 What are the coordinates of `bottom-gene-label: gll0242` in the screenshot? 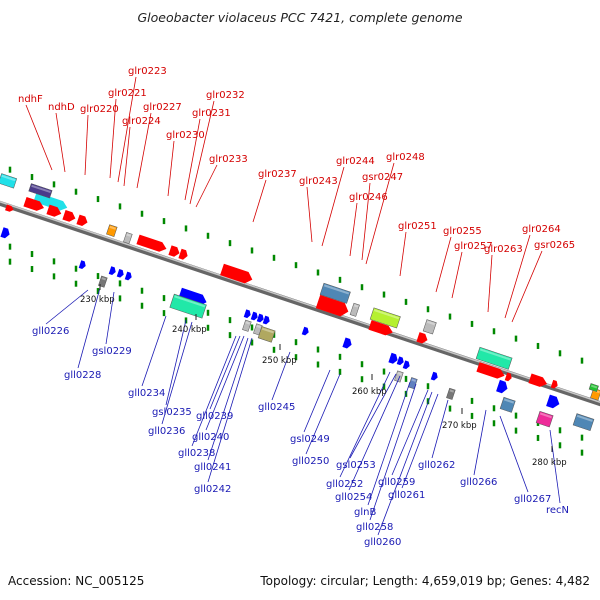 It's located at (212, 489).